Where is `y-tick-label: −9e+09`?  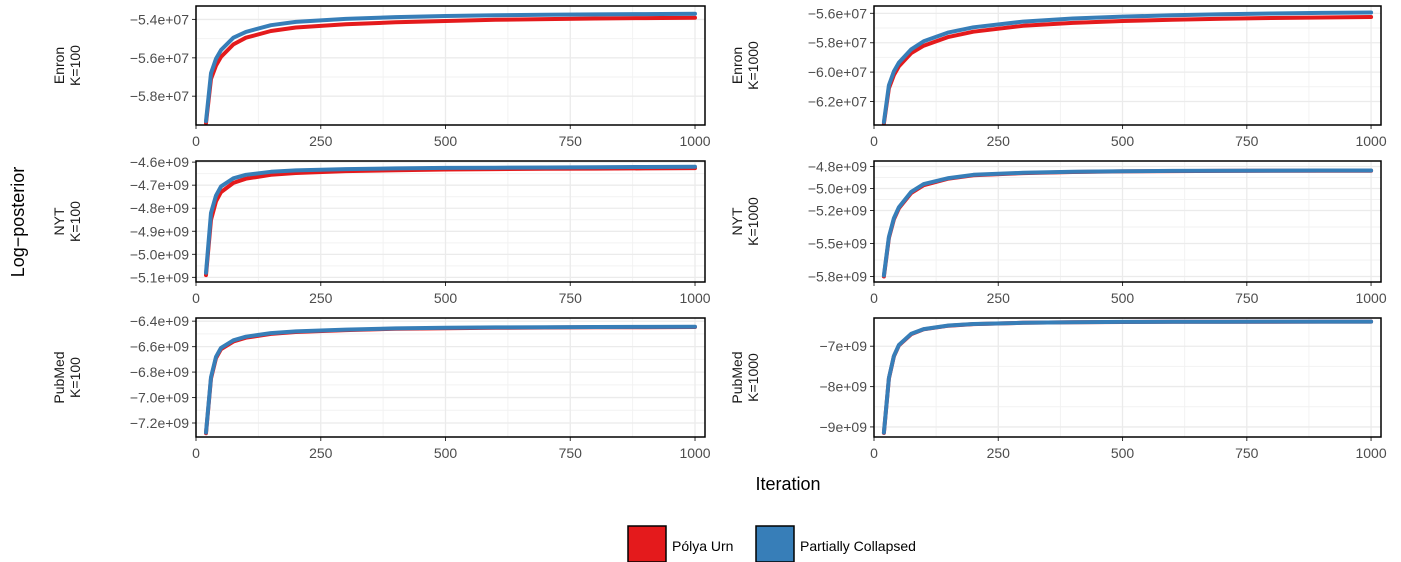
y-tick-label: −9e+09 is located at coordinates (844, 427).